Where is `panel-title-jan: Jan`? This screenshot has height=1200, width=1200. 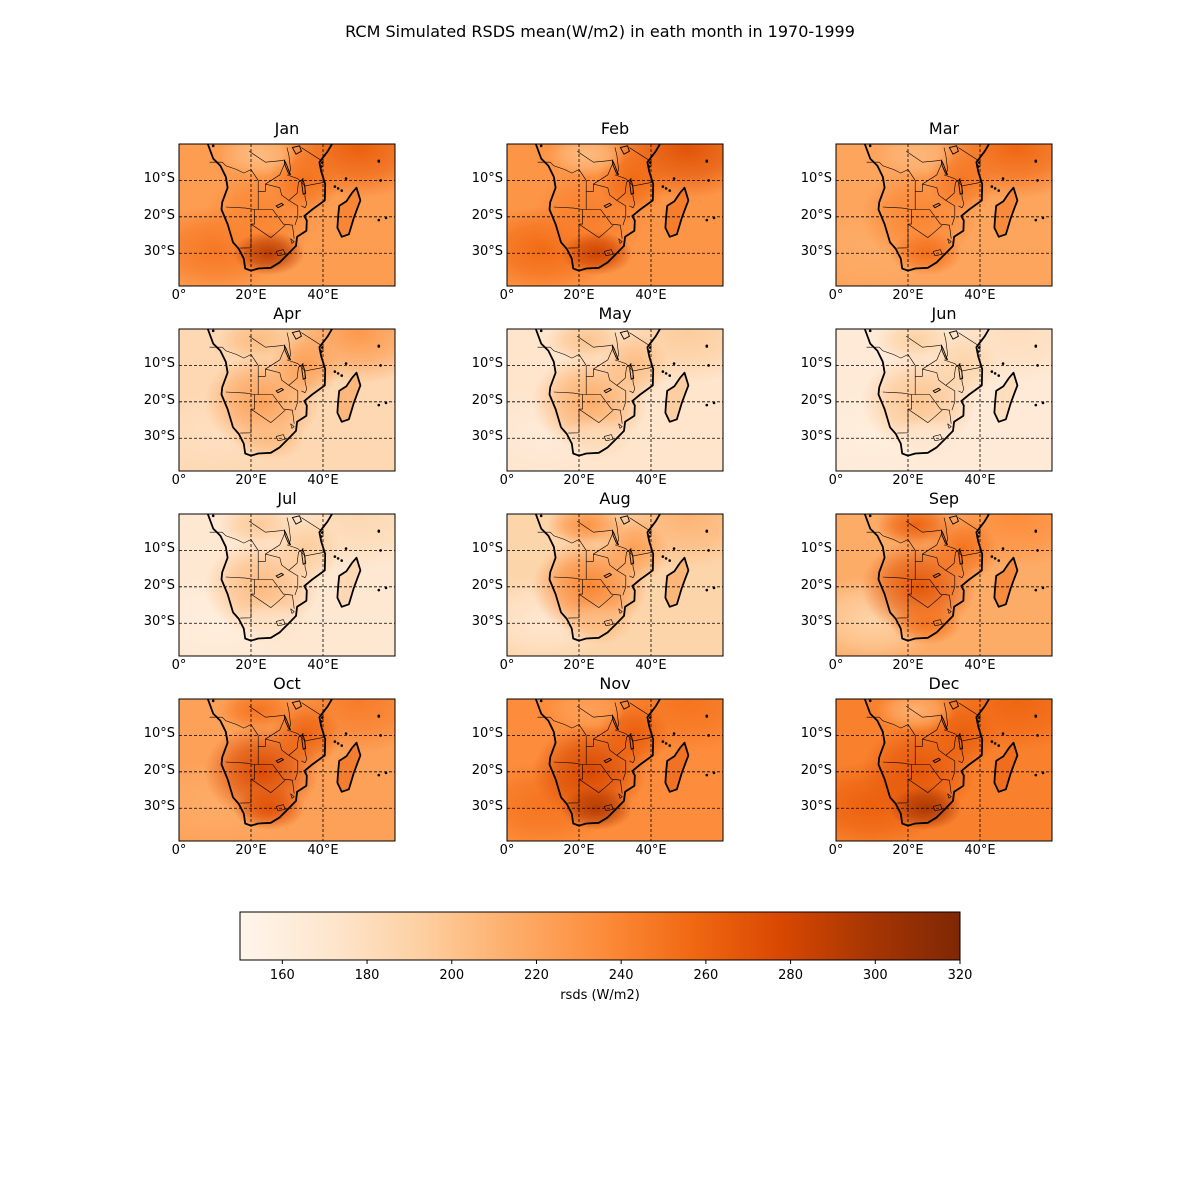
panel-title-jan: Jan is located at coordinates (287, 128).